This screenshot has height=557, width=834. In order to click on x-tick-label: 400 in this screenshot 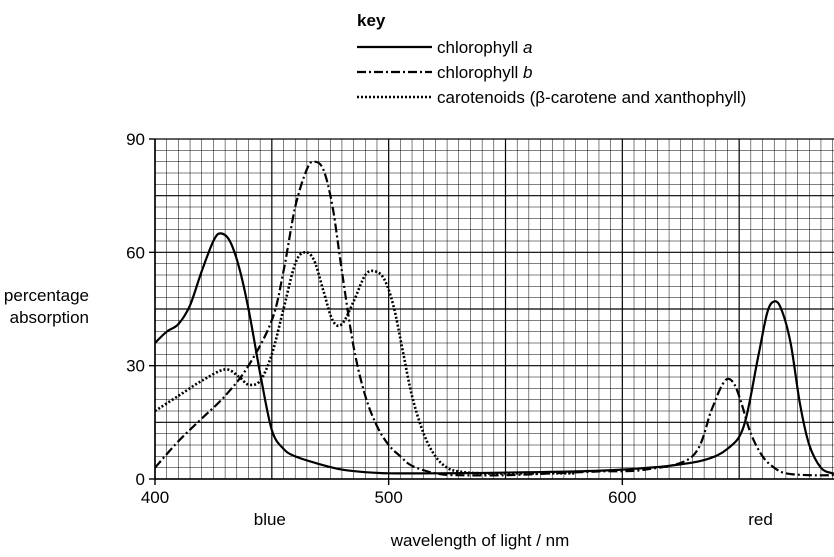, I will do `click(155, 497)`.